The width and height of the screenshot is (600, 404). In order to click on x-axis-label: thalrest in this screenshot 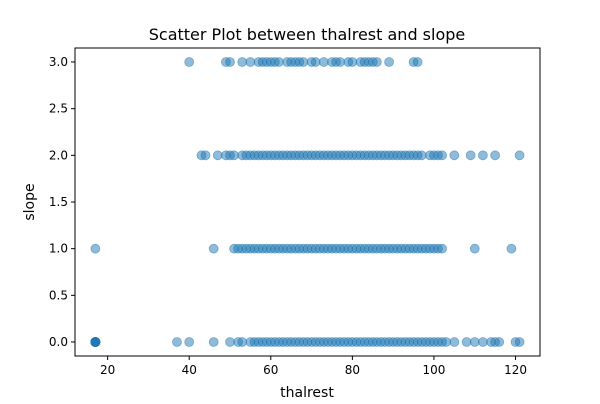, I will do `click(307, 392)`.